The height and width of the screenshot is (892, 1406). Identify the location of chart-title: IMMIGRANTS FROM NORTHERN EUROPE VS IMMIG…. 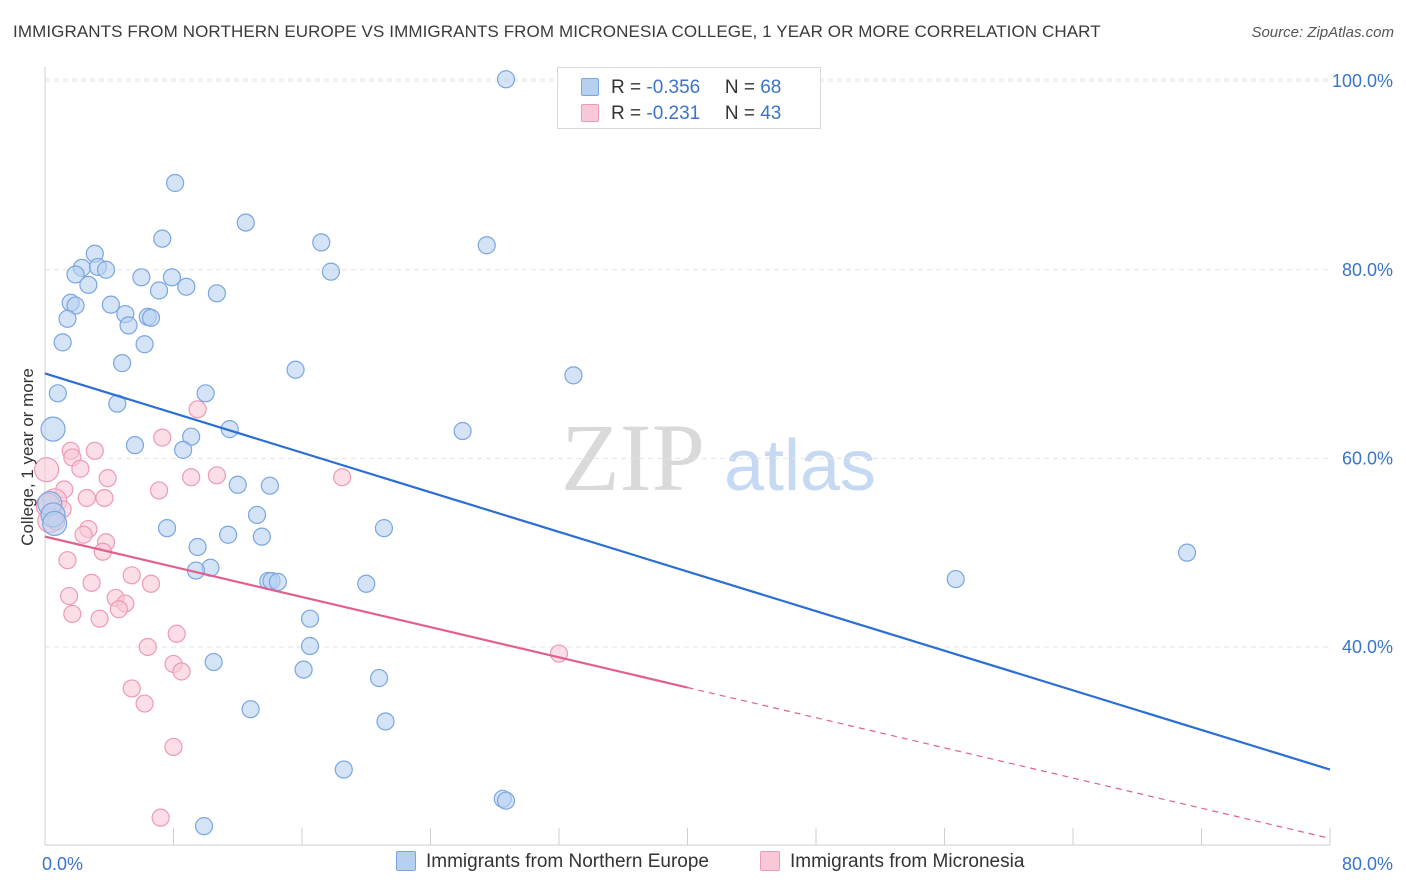
(557, 31).